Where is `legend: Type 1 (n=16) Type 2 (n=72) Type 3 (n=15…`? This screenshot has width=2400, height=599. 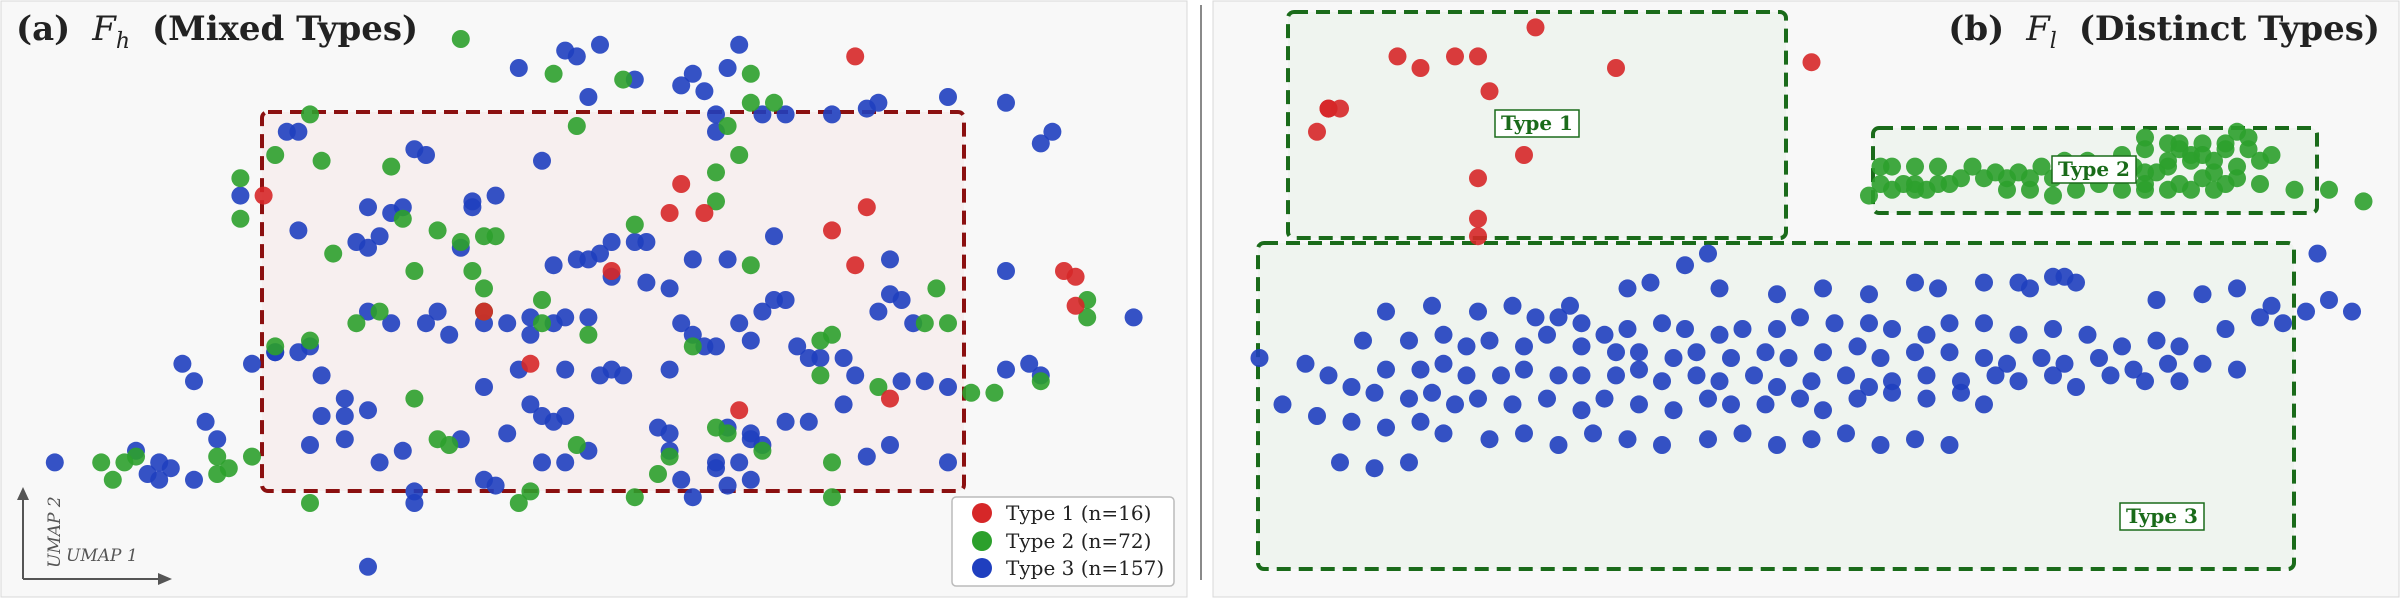
legend: Type 1 (n=16) Type 2 (n=72) Type 3 (n=15… is located at coordinates (1063, 541).